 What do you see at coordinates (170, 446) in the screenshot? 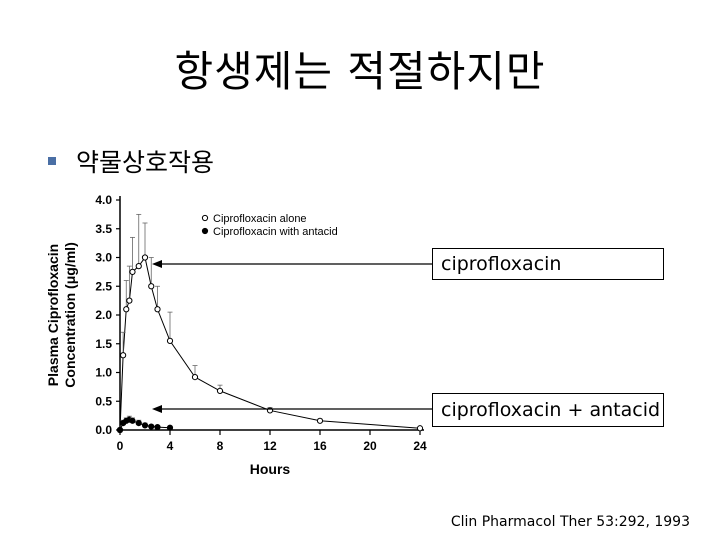
I see `x-tick-label: 4` at bounding box center [170, 446].